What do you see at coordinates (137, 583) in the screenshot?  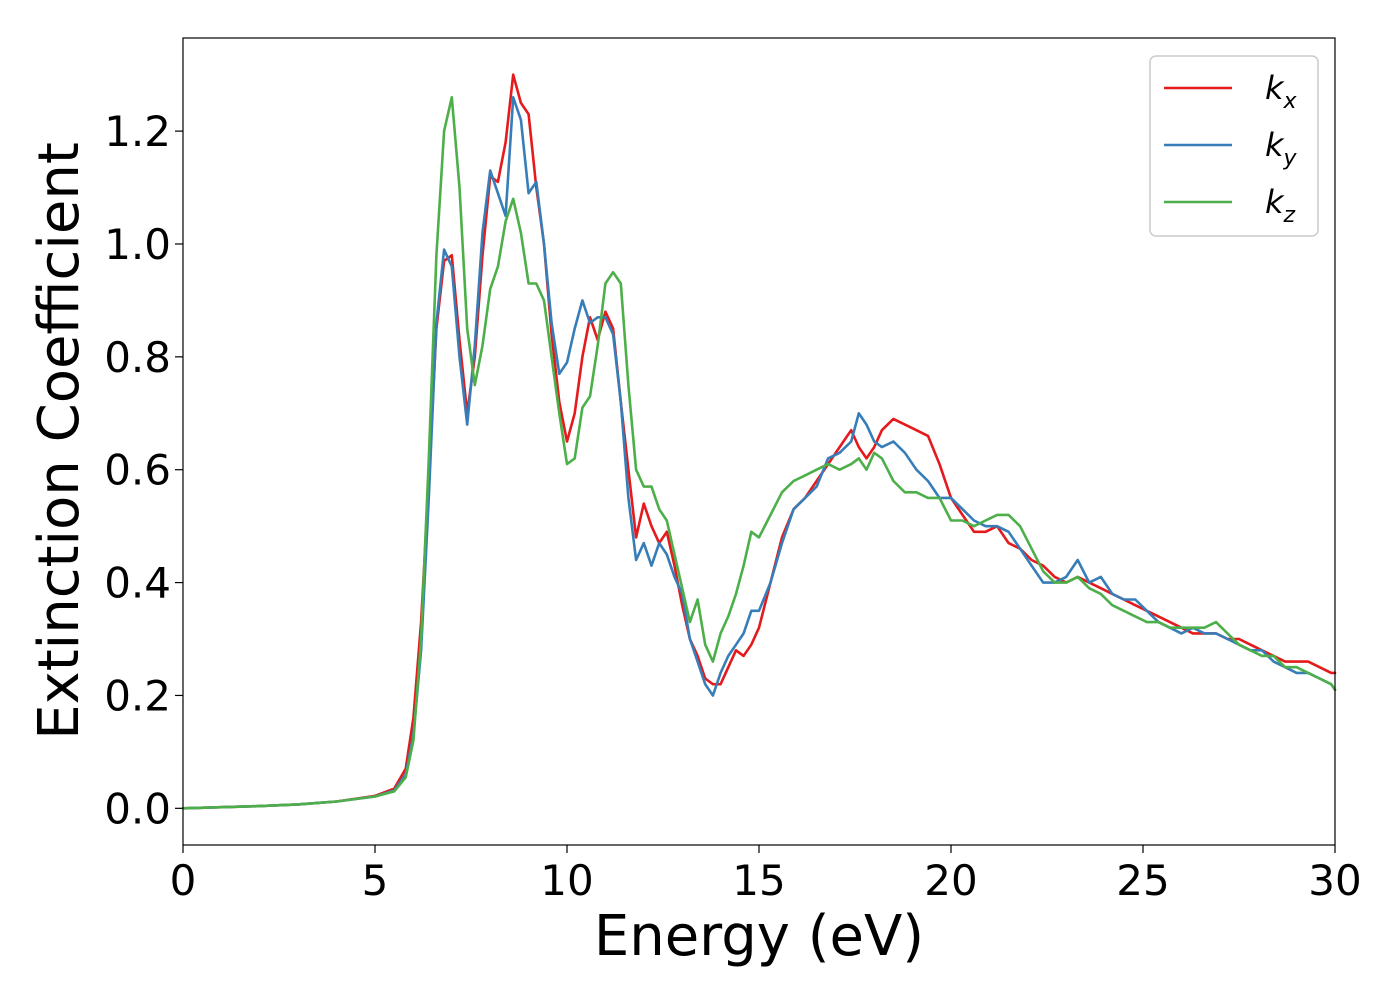 I see `y-tick-label: 0.4` at bounding box center [137, 583].